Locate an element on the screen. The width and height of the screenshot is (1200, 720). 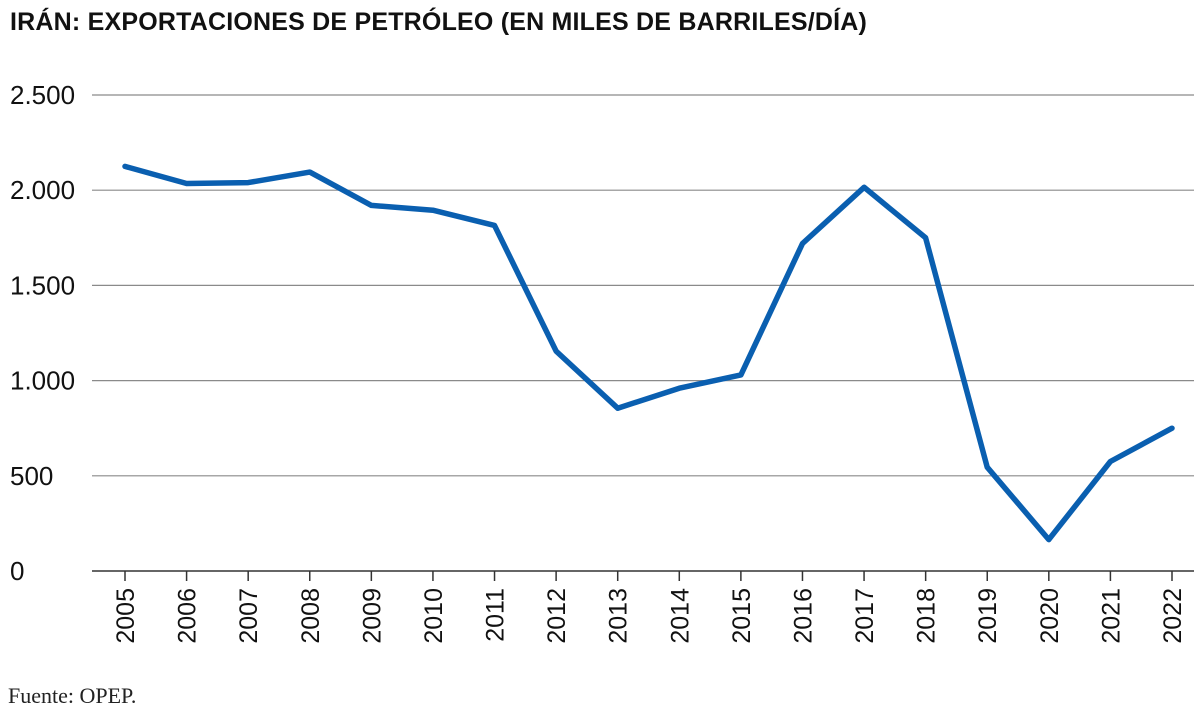
x-tick-label: 2009 is located at coordinates (372, 616).